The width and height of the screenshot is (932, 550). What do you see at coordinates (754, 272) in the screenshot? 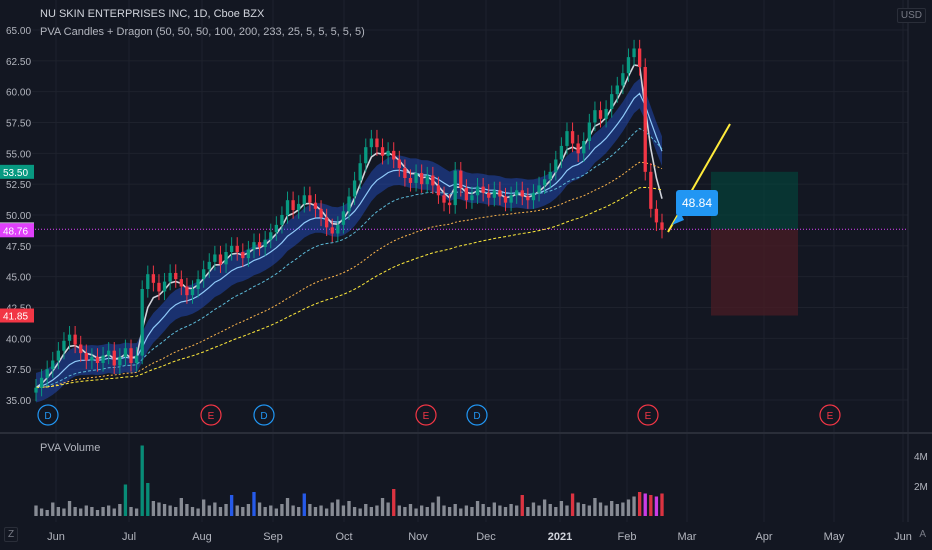
I see `stop-zone` at bounding box center [754, 272].